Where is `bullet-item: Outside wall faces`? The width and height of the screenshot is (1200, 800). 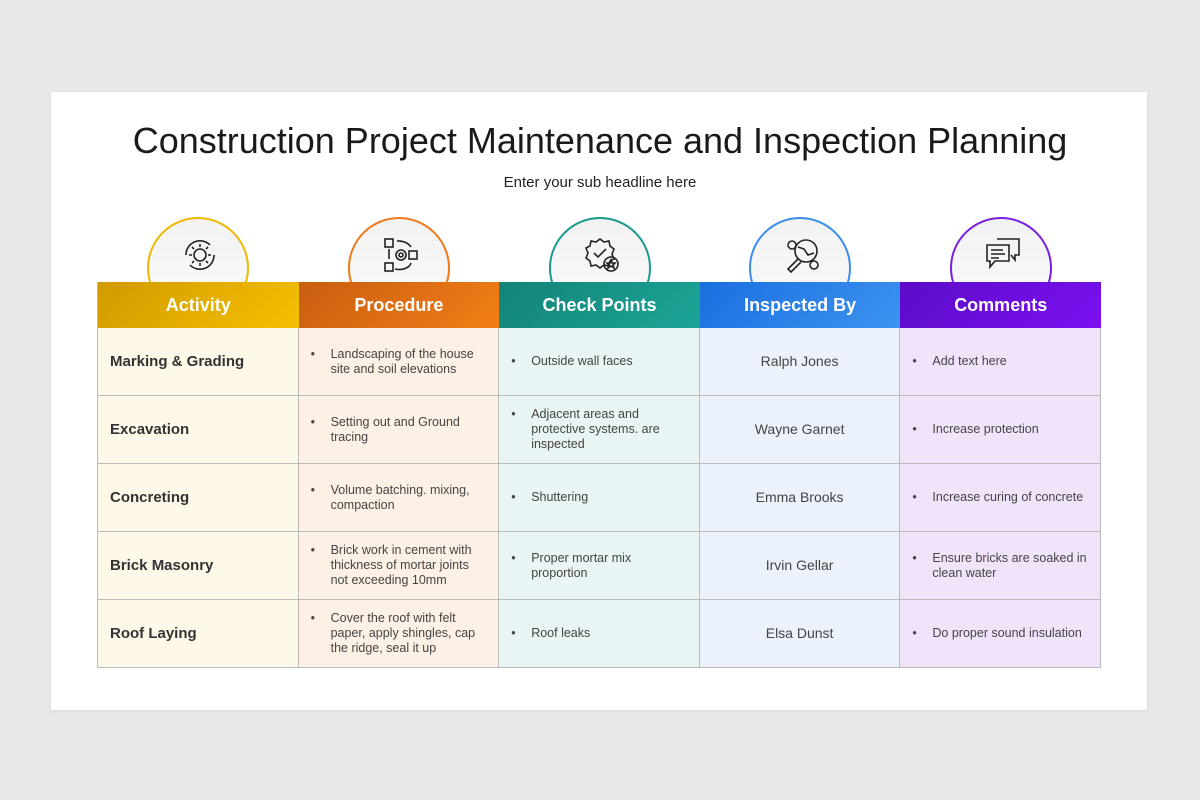 bullet-item: Outside wall faces is located at coordinates (571, 361).